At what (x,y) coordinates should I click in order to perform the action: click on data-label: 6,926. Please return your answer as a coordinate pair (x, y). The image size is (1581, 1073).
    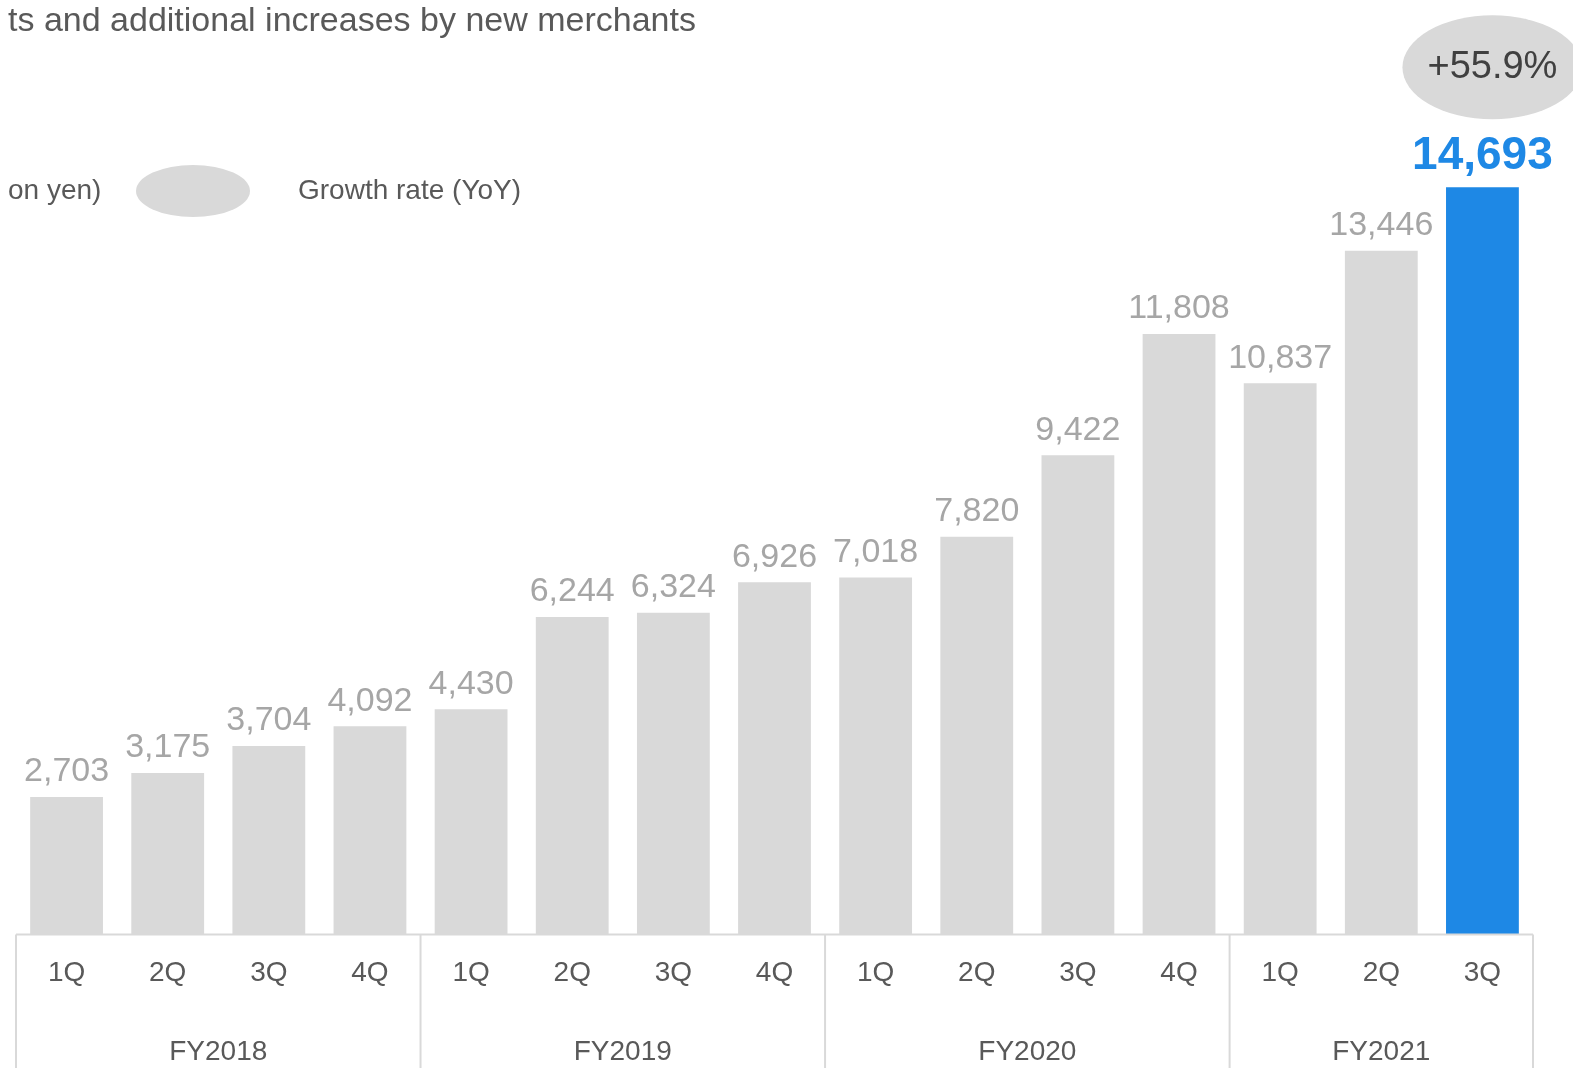
    Looking at the image, I should click on (774, 554).